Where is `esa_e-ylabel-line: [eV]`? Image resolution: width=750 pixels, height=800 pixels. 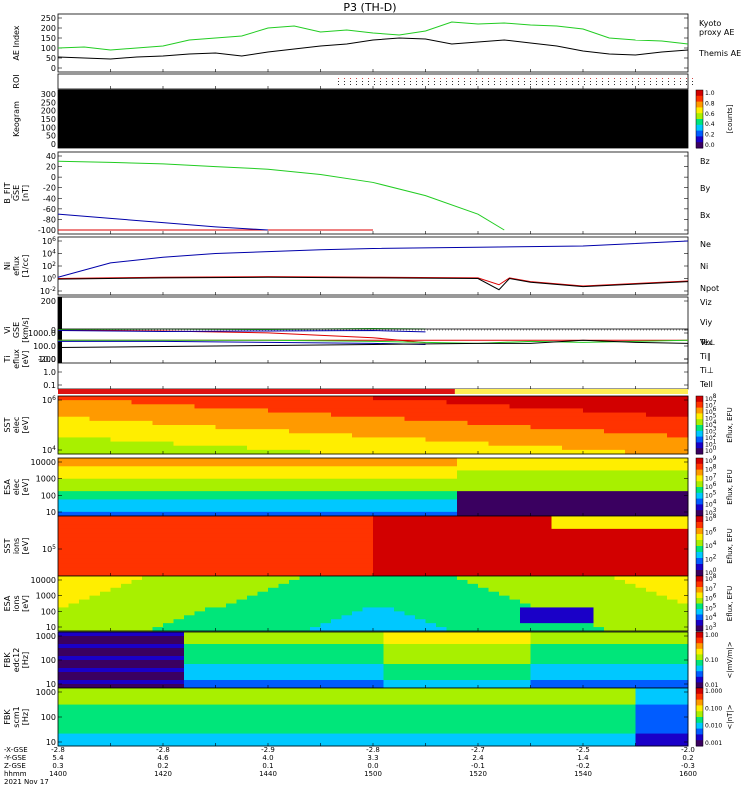
esa_e-ylabel-line: [eV] is located at coordinates (25, 487).